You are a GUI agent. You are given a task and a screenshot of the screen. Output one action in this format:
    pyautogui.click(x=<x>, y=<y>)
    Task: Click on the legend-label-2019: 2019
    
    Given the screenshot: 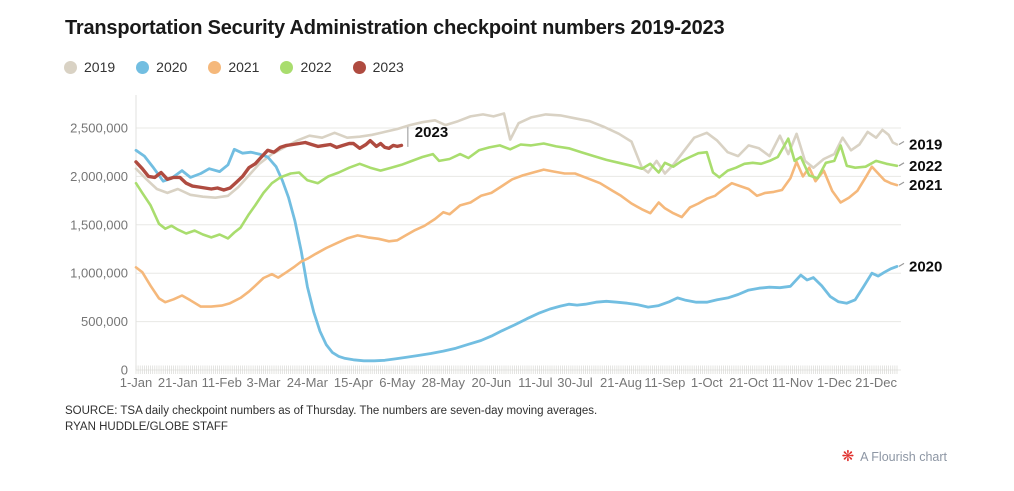 What is the action you would take?
    pyautogui.click(x=100, y=67)
    